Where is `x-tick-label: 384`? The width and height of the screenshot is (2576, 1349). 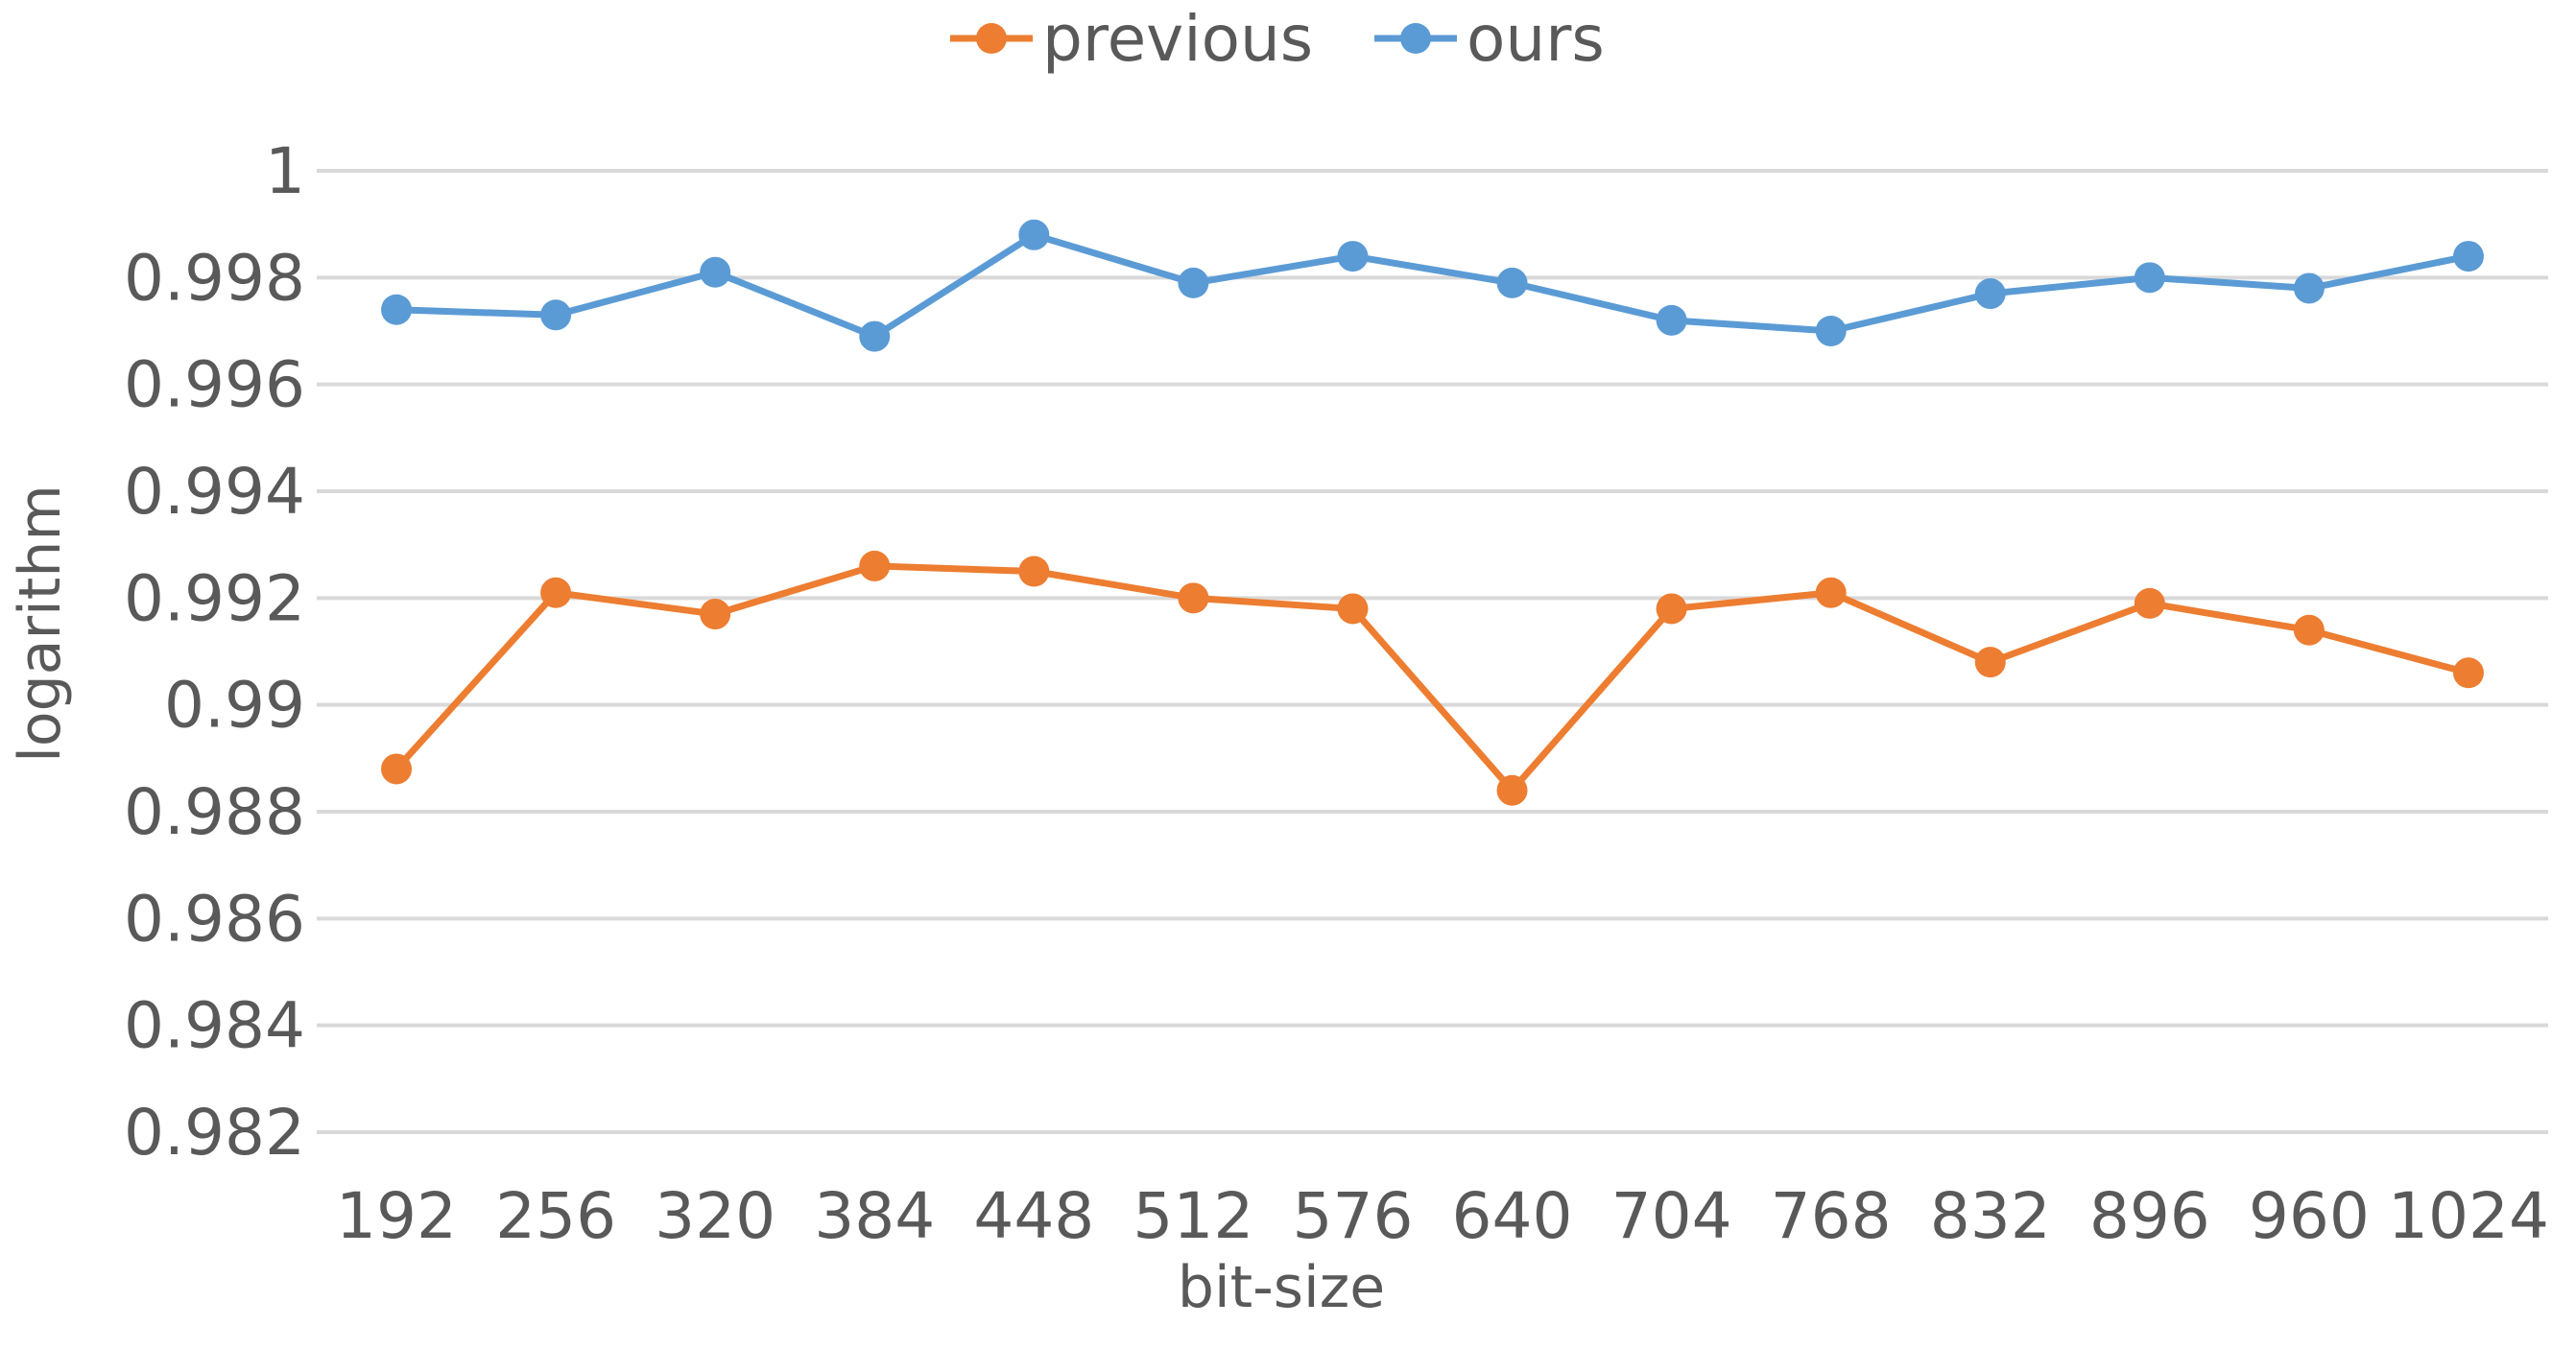 x-tick-label: 384 is located at coordinates (874, 1216).